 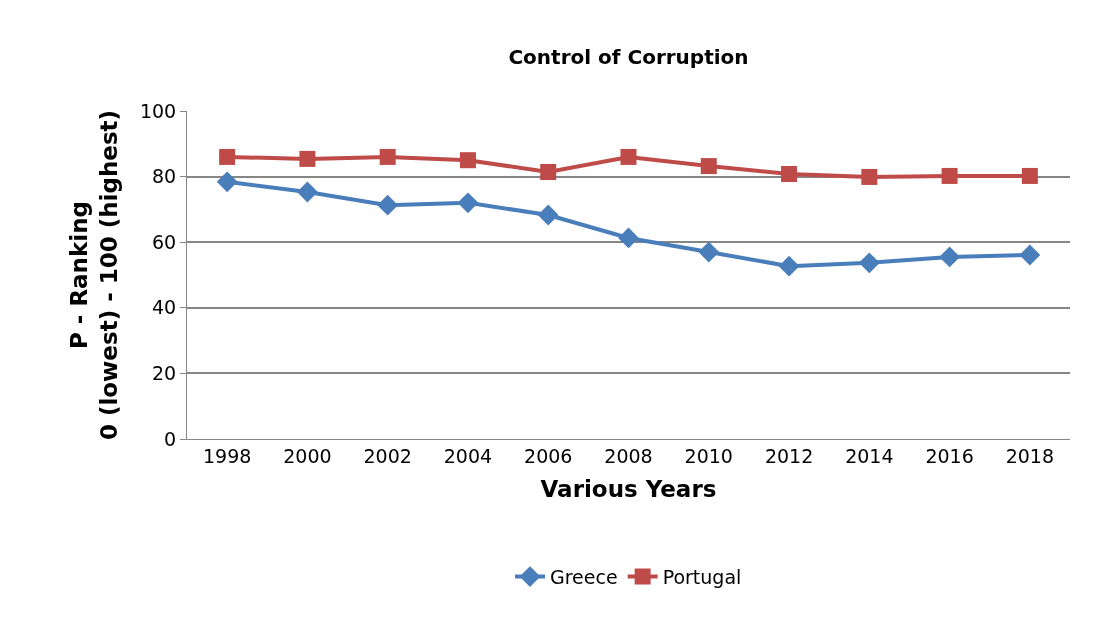 What do you see at coordinates (869, 455) in the screenshot?
I see `x-tick-label: 2014` at bounding box center [869, 455].